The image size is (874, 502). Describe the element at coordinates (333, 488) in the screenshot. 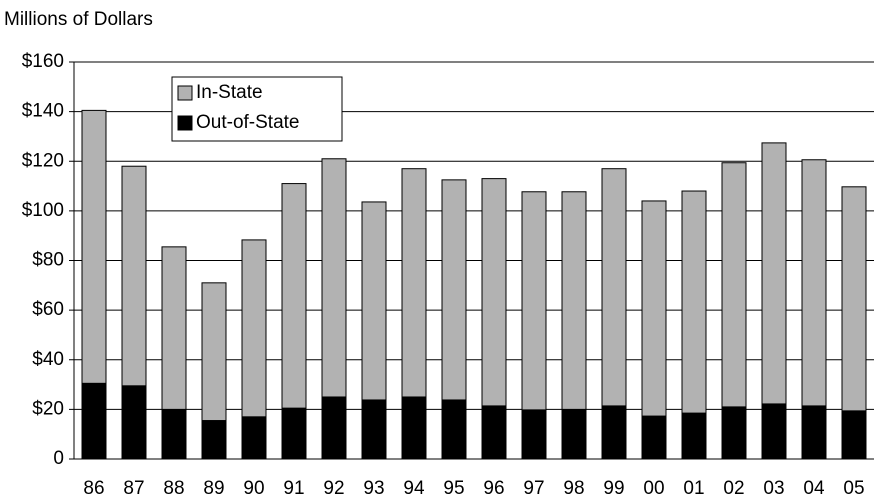

I see `x-tick-label: 92` at that location.